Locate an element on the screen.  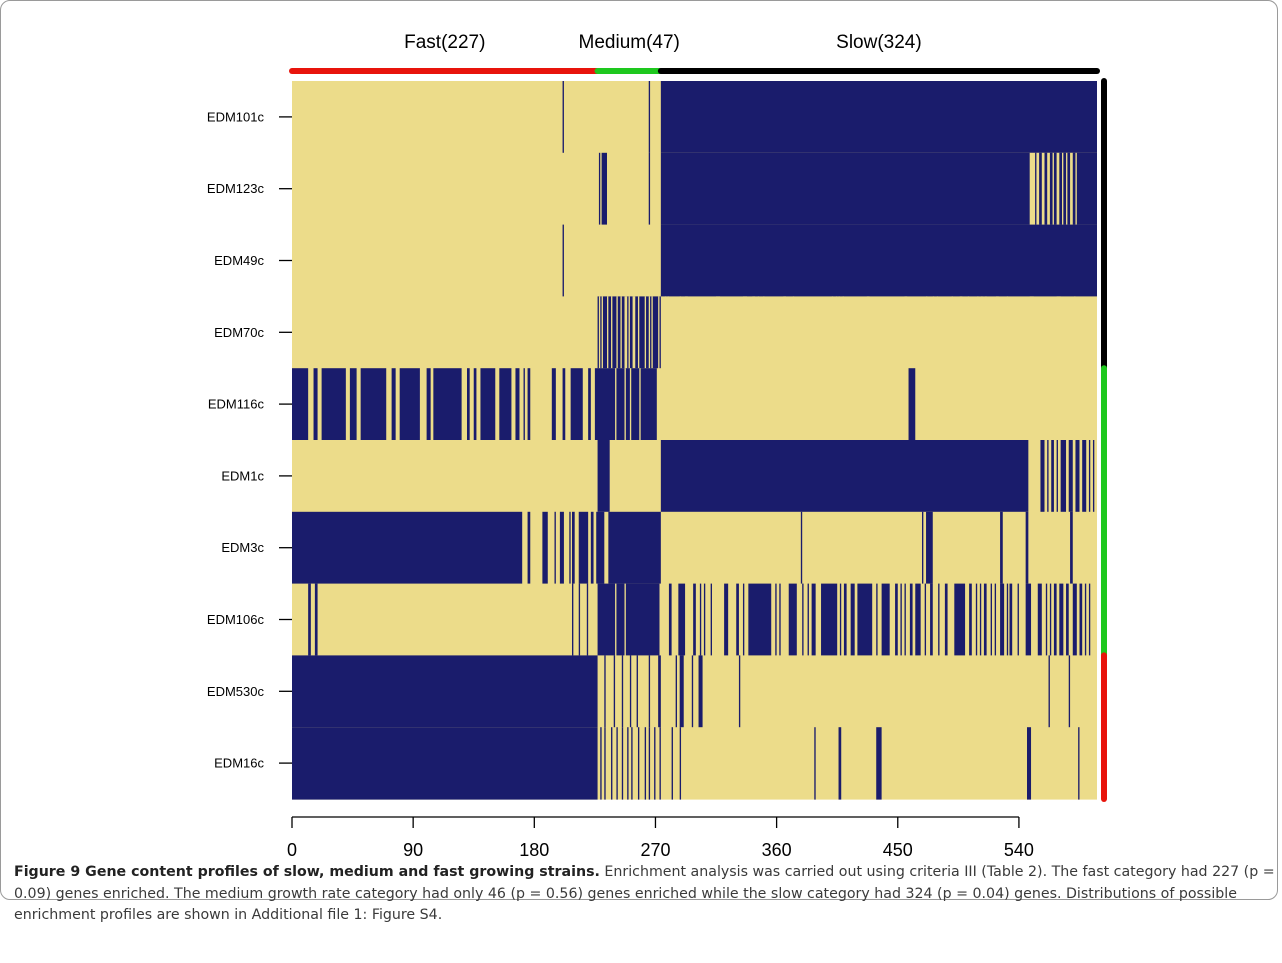
x-tick-label: 90 is located at coordinates (413, 850).